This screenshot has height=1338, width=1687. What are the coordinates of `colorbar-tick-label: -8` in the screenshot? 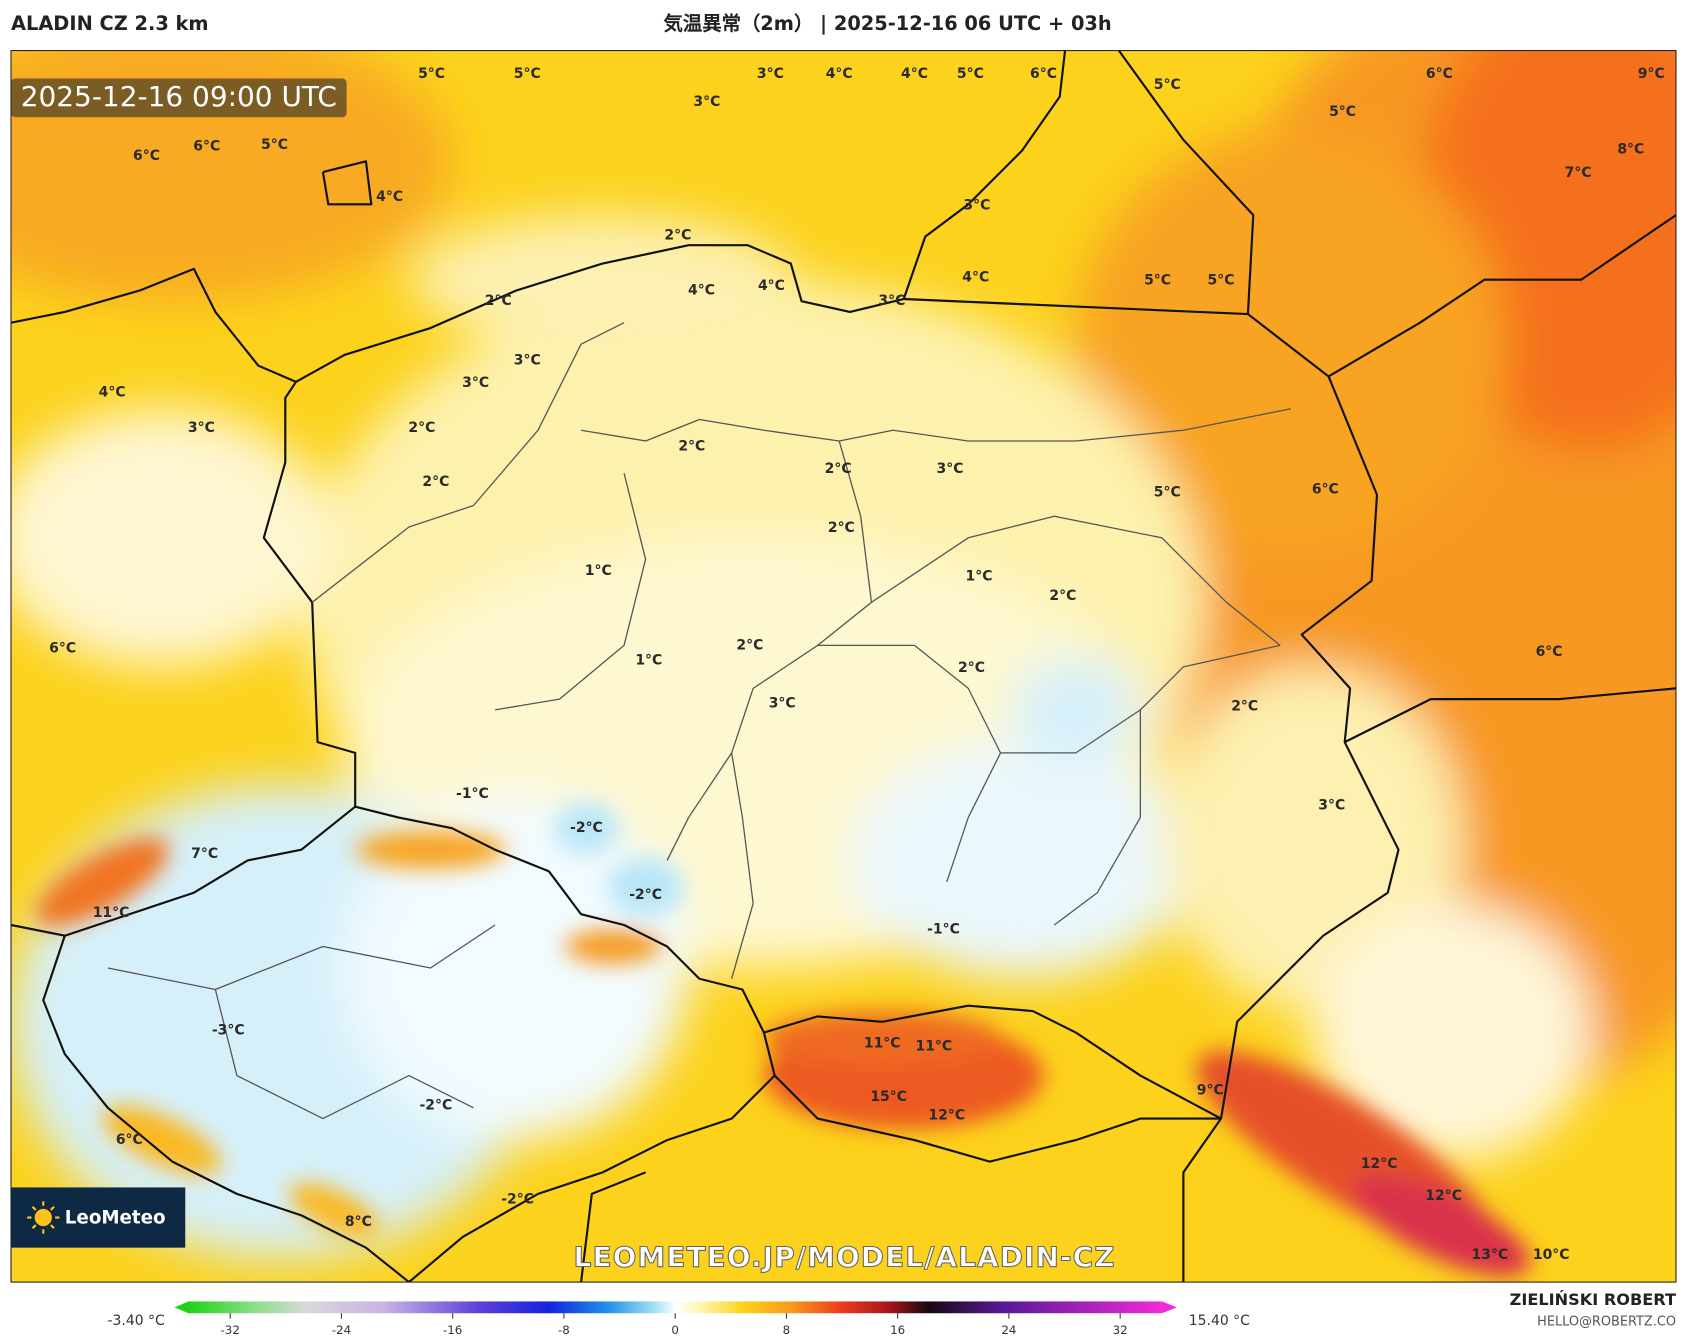 It's located at (564, 1330).